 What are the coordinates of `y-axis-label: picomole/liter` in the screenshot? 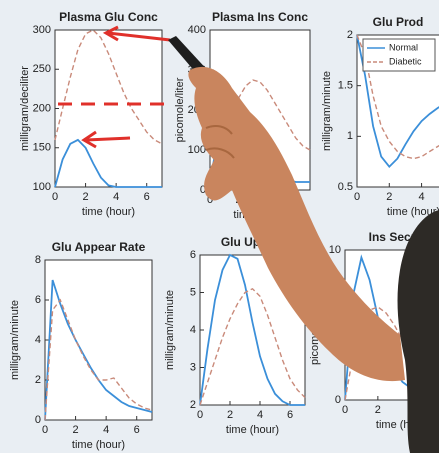 It's located at (180, 109).